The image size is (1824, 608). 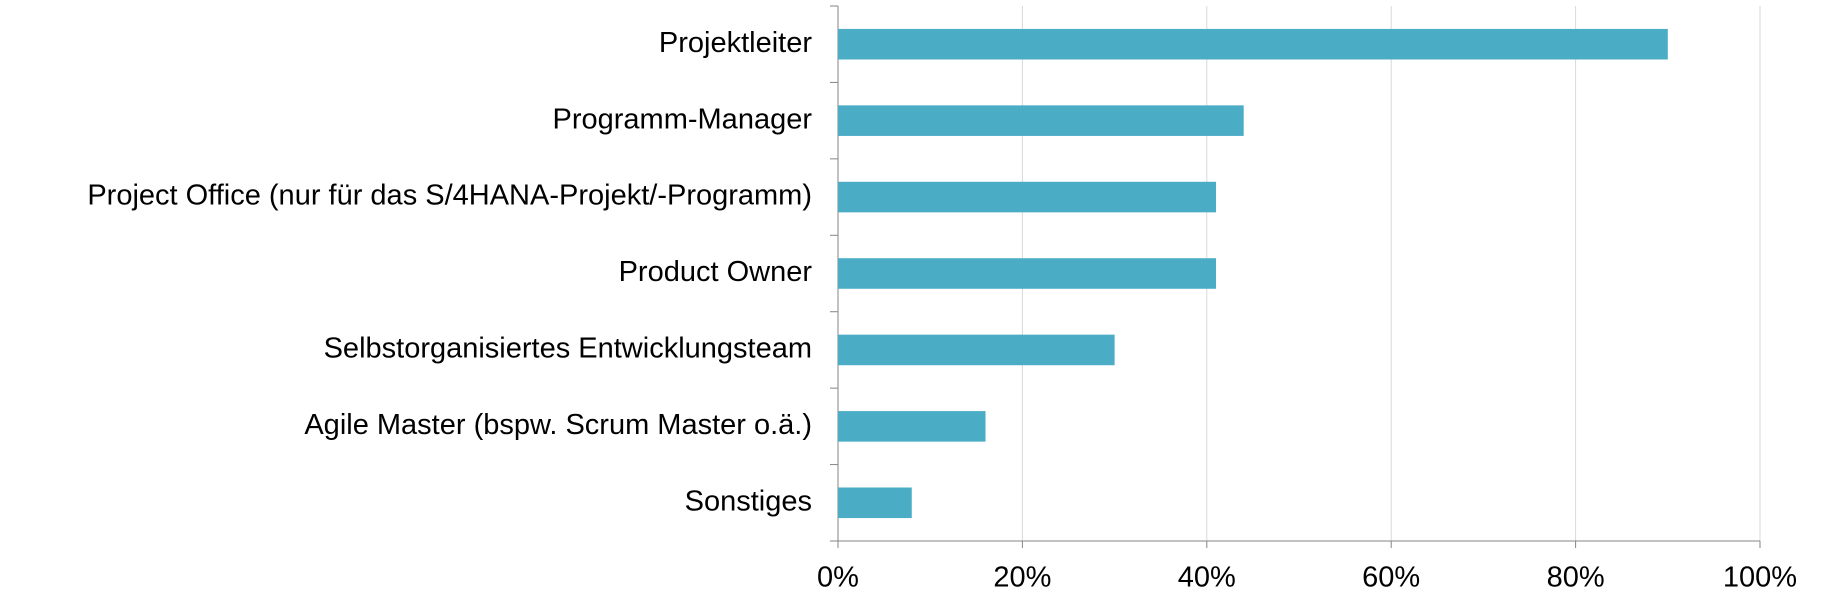 What do you see at coordinates (1022, 578) in the screenshot?
I see `x-tick-label: 20%` at bounding box center [1022, 578].